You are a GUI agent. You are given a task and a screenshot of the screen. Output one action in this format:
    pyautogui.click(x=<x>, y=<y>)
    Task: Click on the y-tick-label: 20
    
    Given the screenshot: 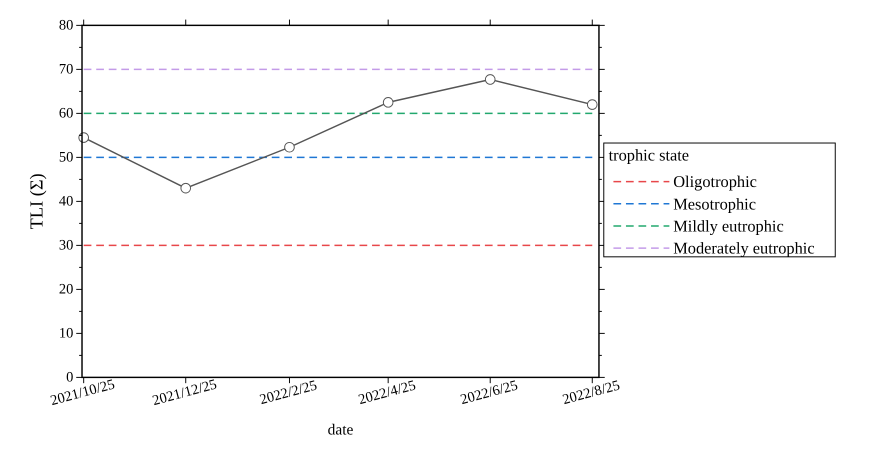 What is the action you would take?
    pyautogui.click(x=66, y=289)
    